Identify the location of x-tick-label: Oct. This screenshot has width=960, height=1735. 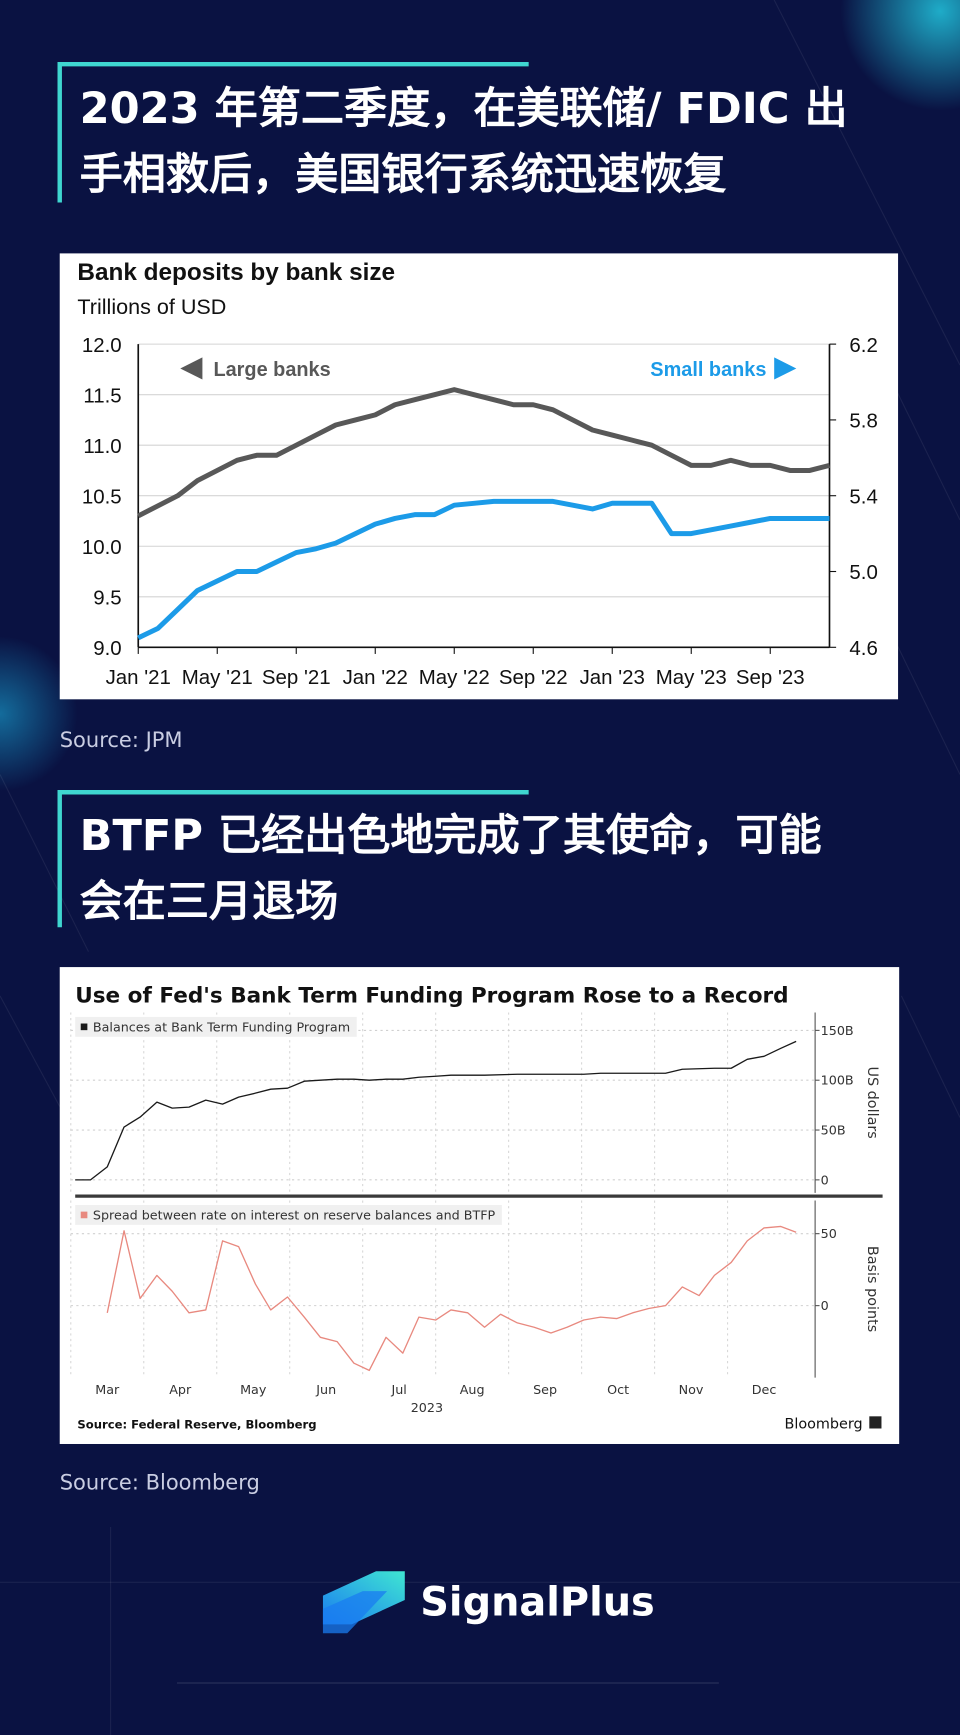
(618, 1389).